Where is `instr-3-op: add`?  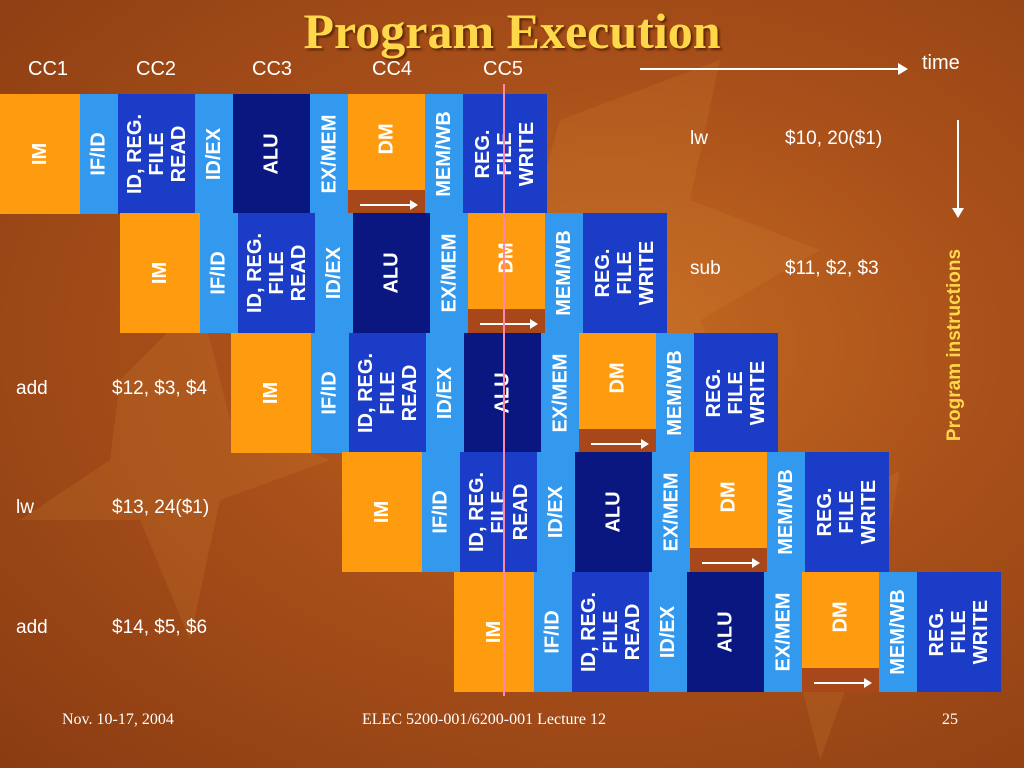
instr-3-op: add is located at coordinates (32, 388).